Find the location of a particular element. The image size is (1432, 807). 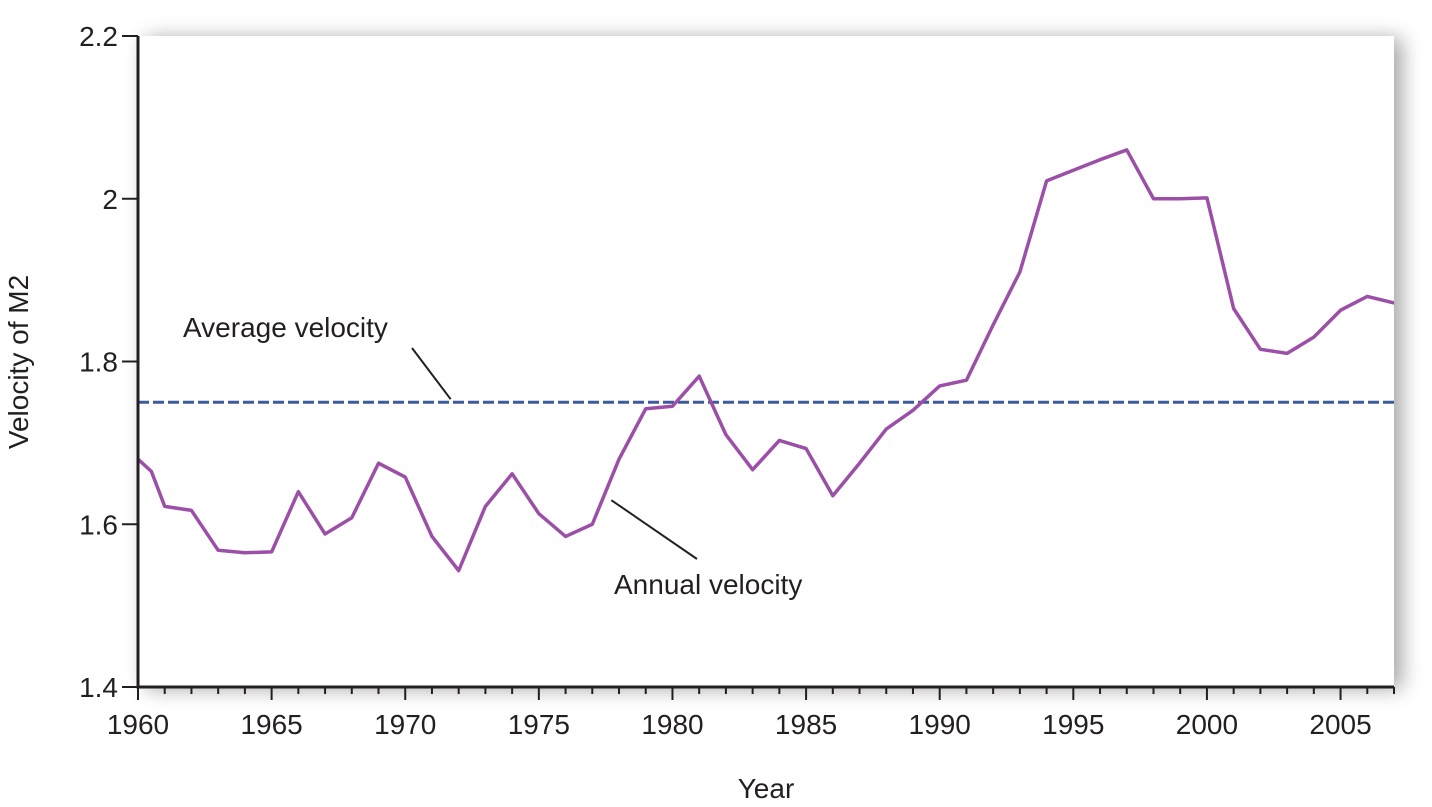

average-velocity-leader-line is located at coordinates (431, 373).